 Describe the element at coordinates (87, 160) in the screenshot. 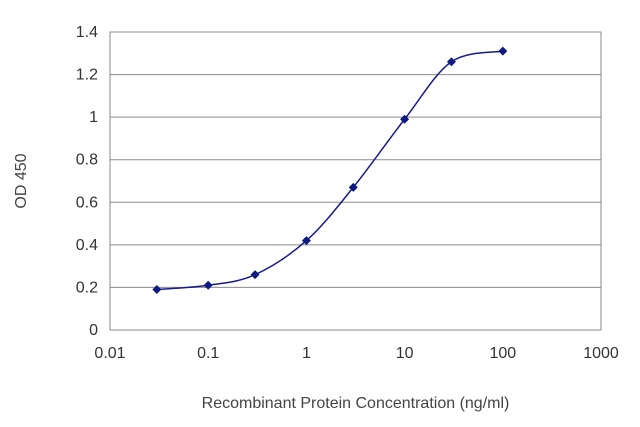

I see `y-tick-label: 0.8` at that location.